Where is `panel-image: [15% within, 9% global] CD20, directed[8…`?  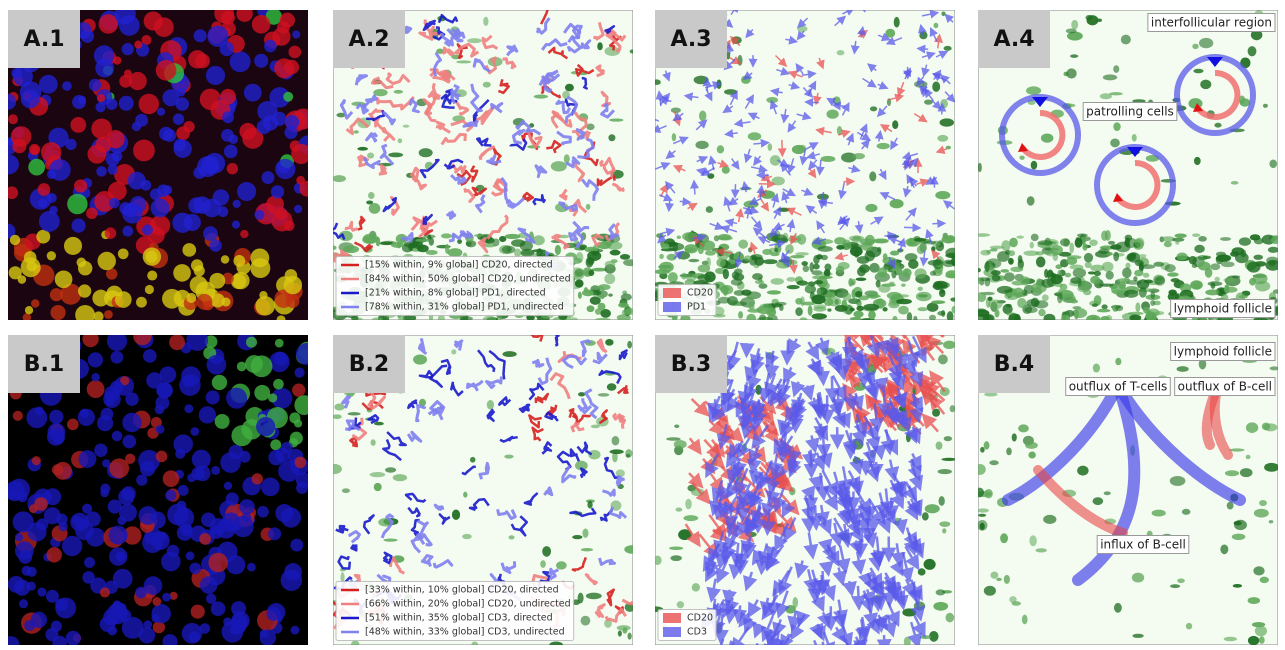 panel-image: [15% within, 9% global] CD20, directed[8… is located at coordinates (483, 165).